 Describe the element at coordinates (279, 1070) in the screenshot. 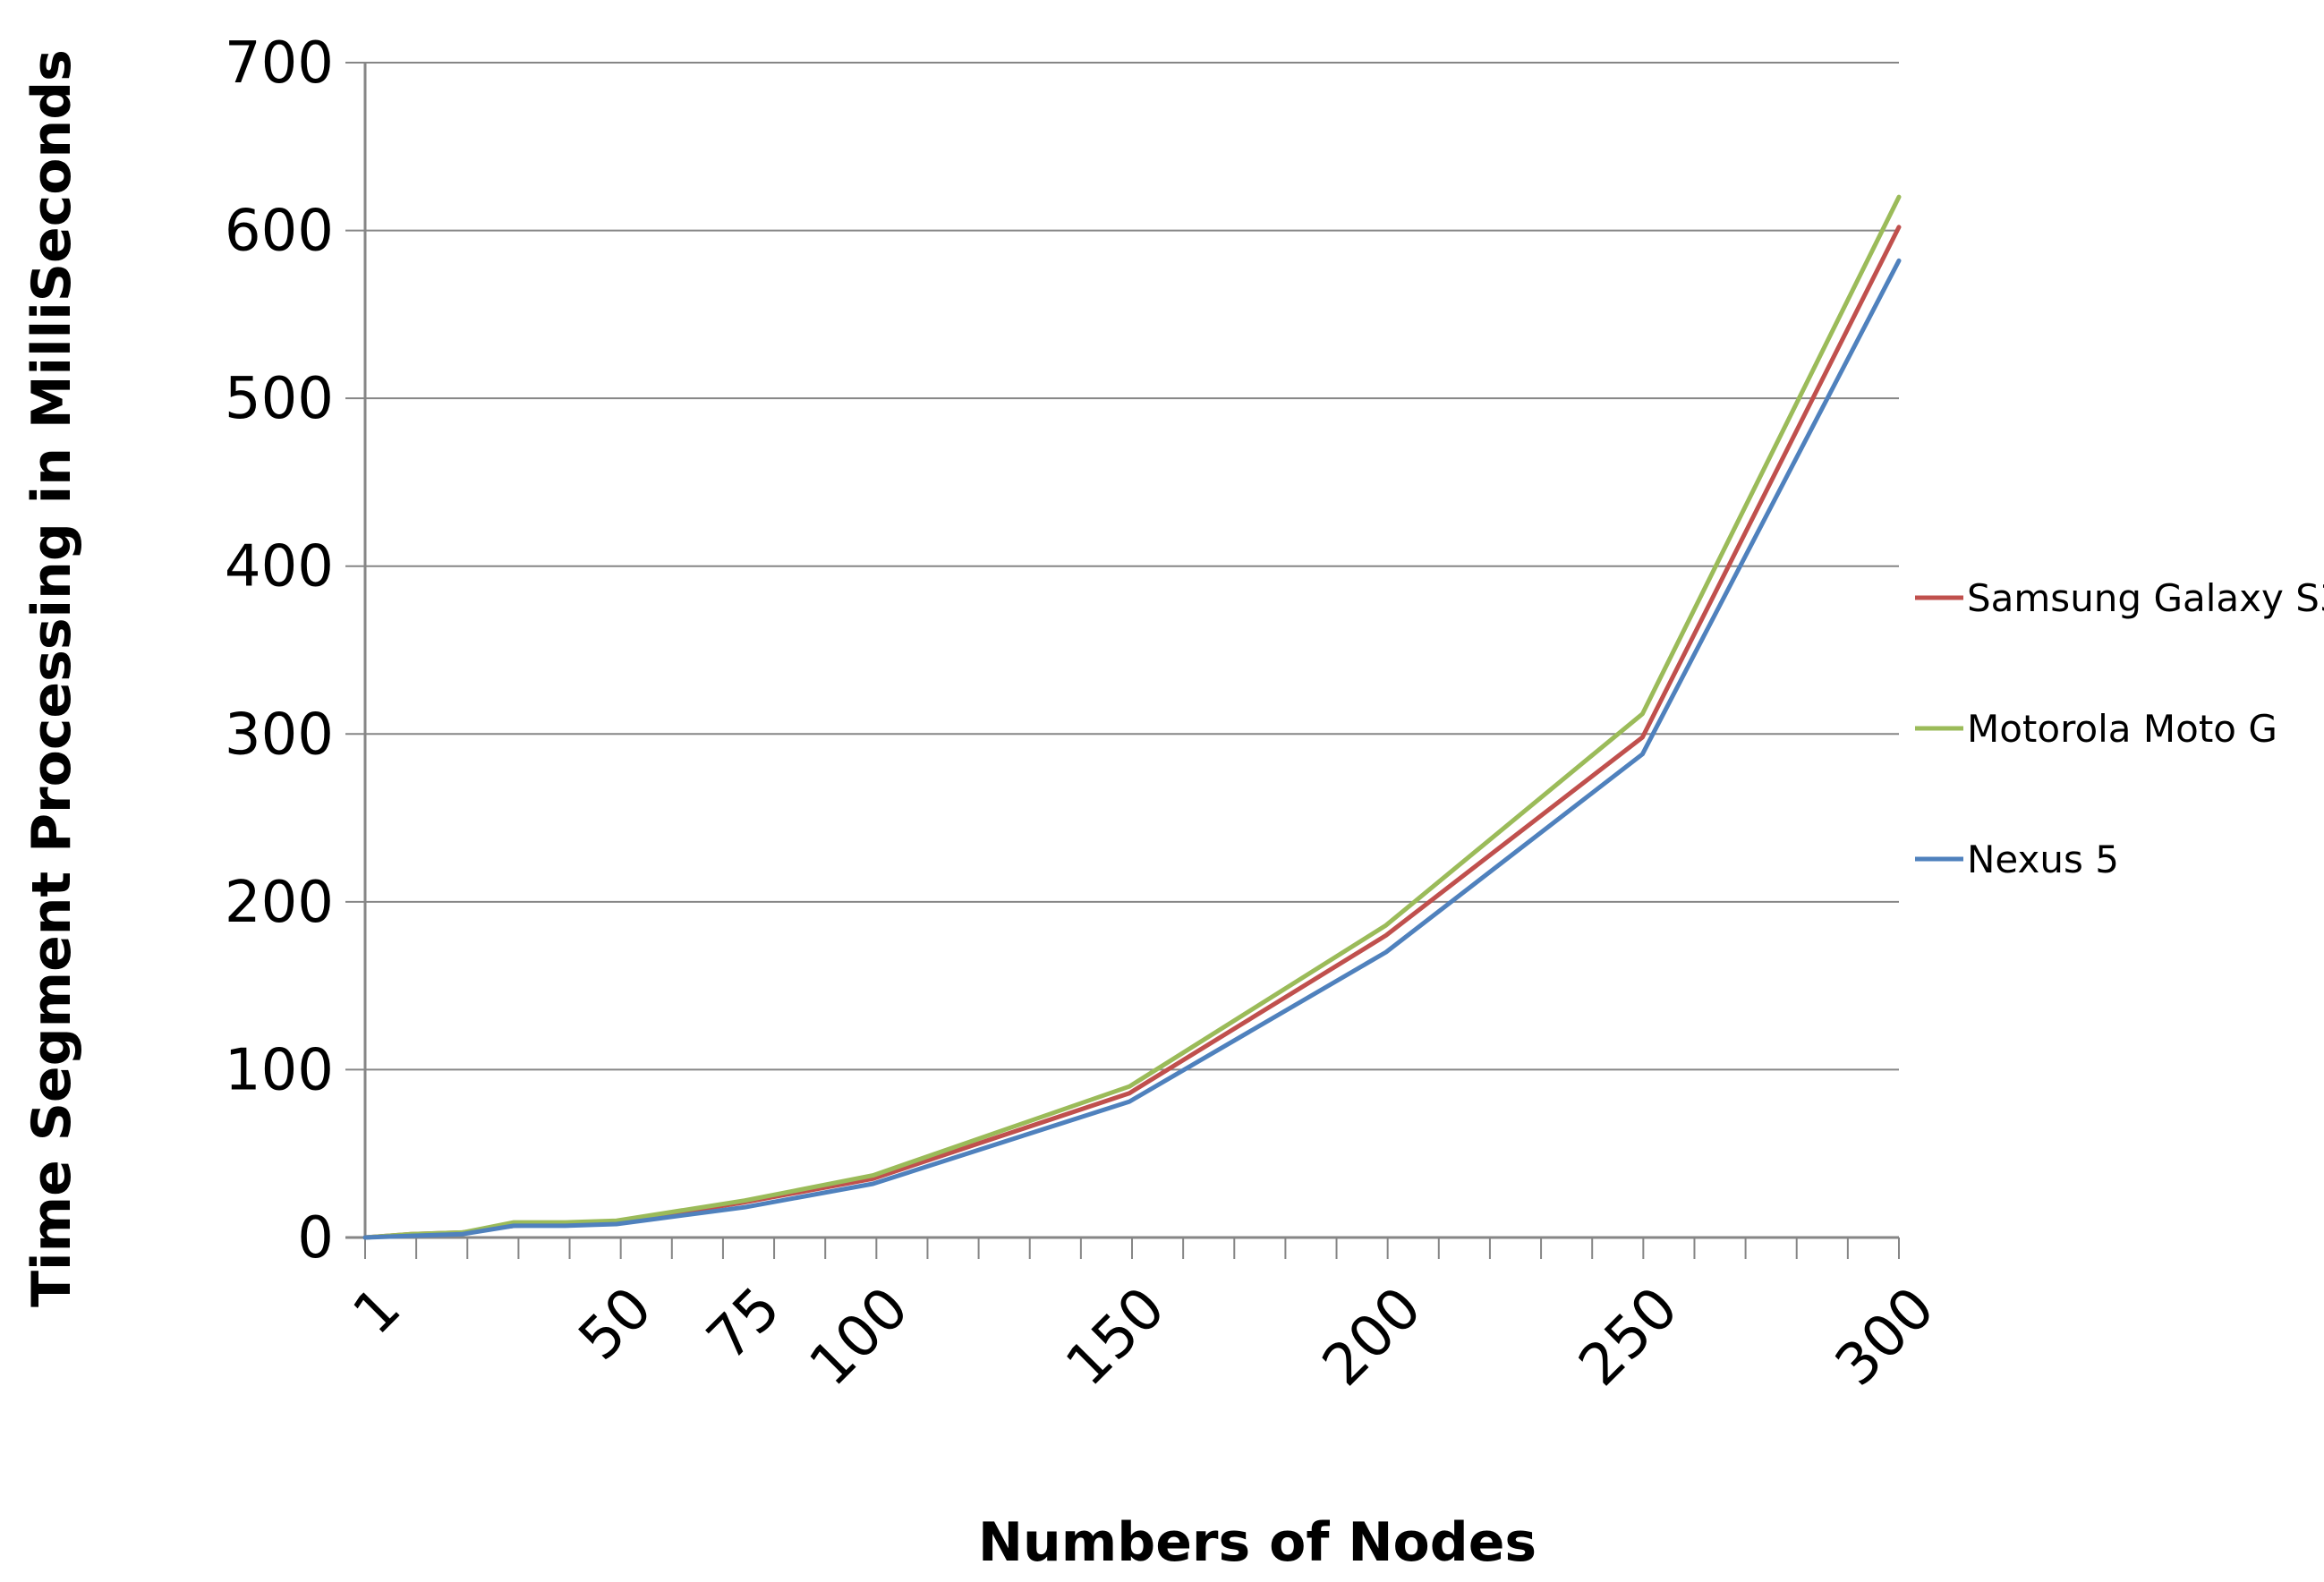

I see `y-tick-label: 100` at that location.